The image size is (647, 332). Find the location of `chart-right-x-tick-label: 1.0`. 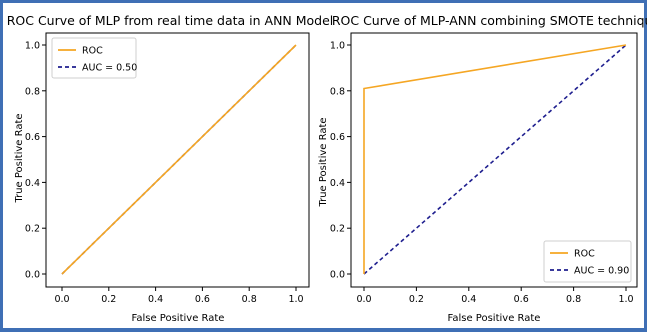

chart-right-x-tick-label: 1.0 is located at coordinates (625, 299).